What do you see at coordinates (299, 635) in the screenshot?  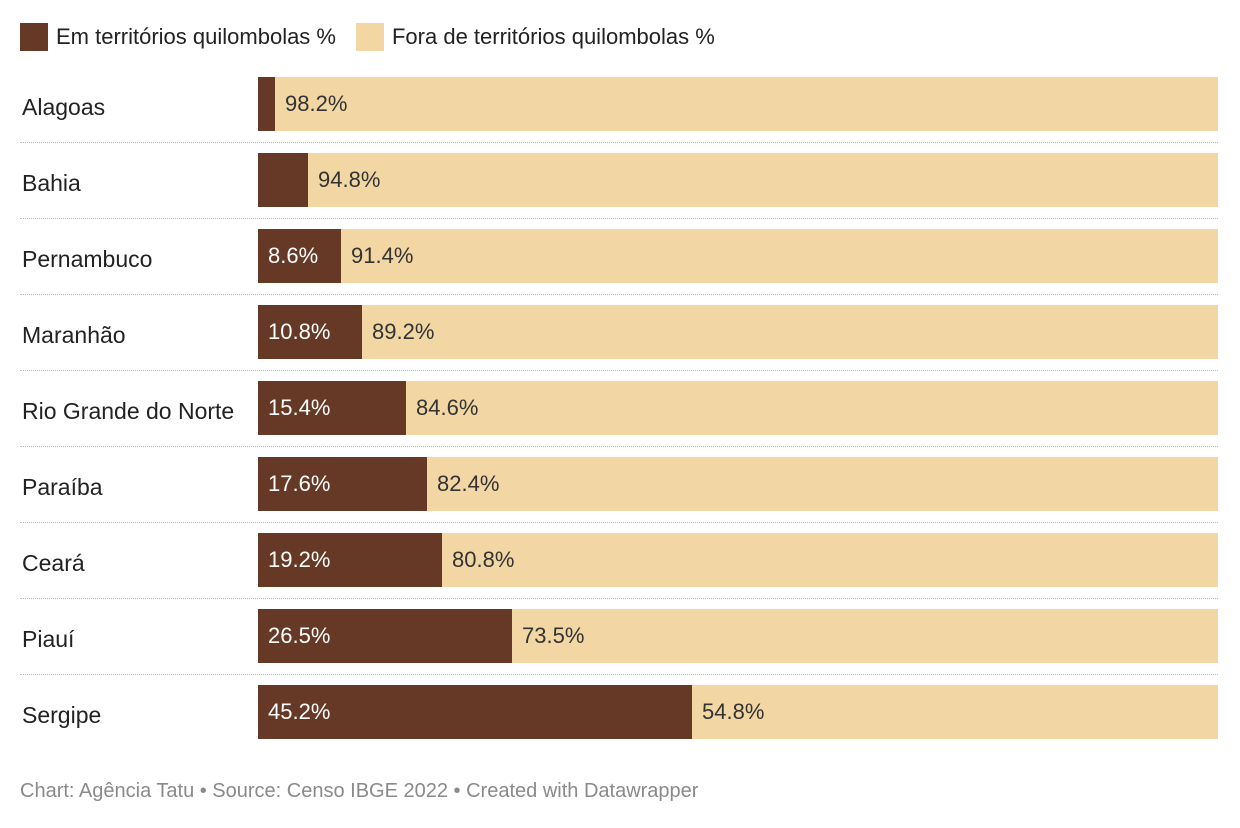 I see `value-label-inside: 26.5%` at bounding box center [299, 635].